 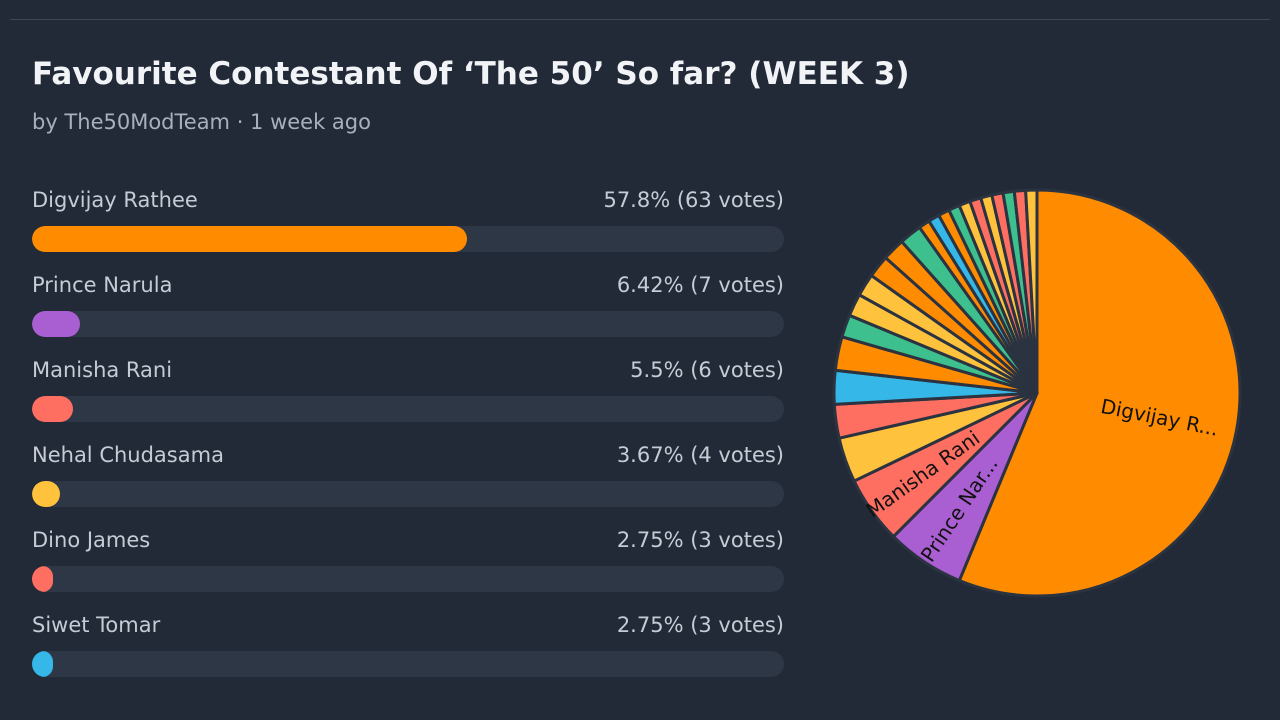 What do you see at coordinates (640, 19) in the screenshot?
I see `top-divider` at bounding box center [640, 19].